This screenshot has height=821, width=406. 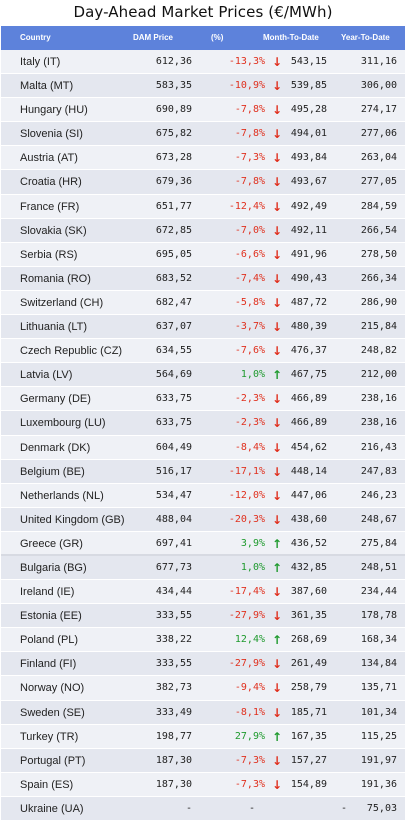 I want to click on month-to-date-cell: 432,85, so click(x=308, y=567).